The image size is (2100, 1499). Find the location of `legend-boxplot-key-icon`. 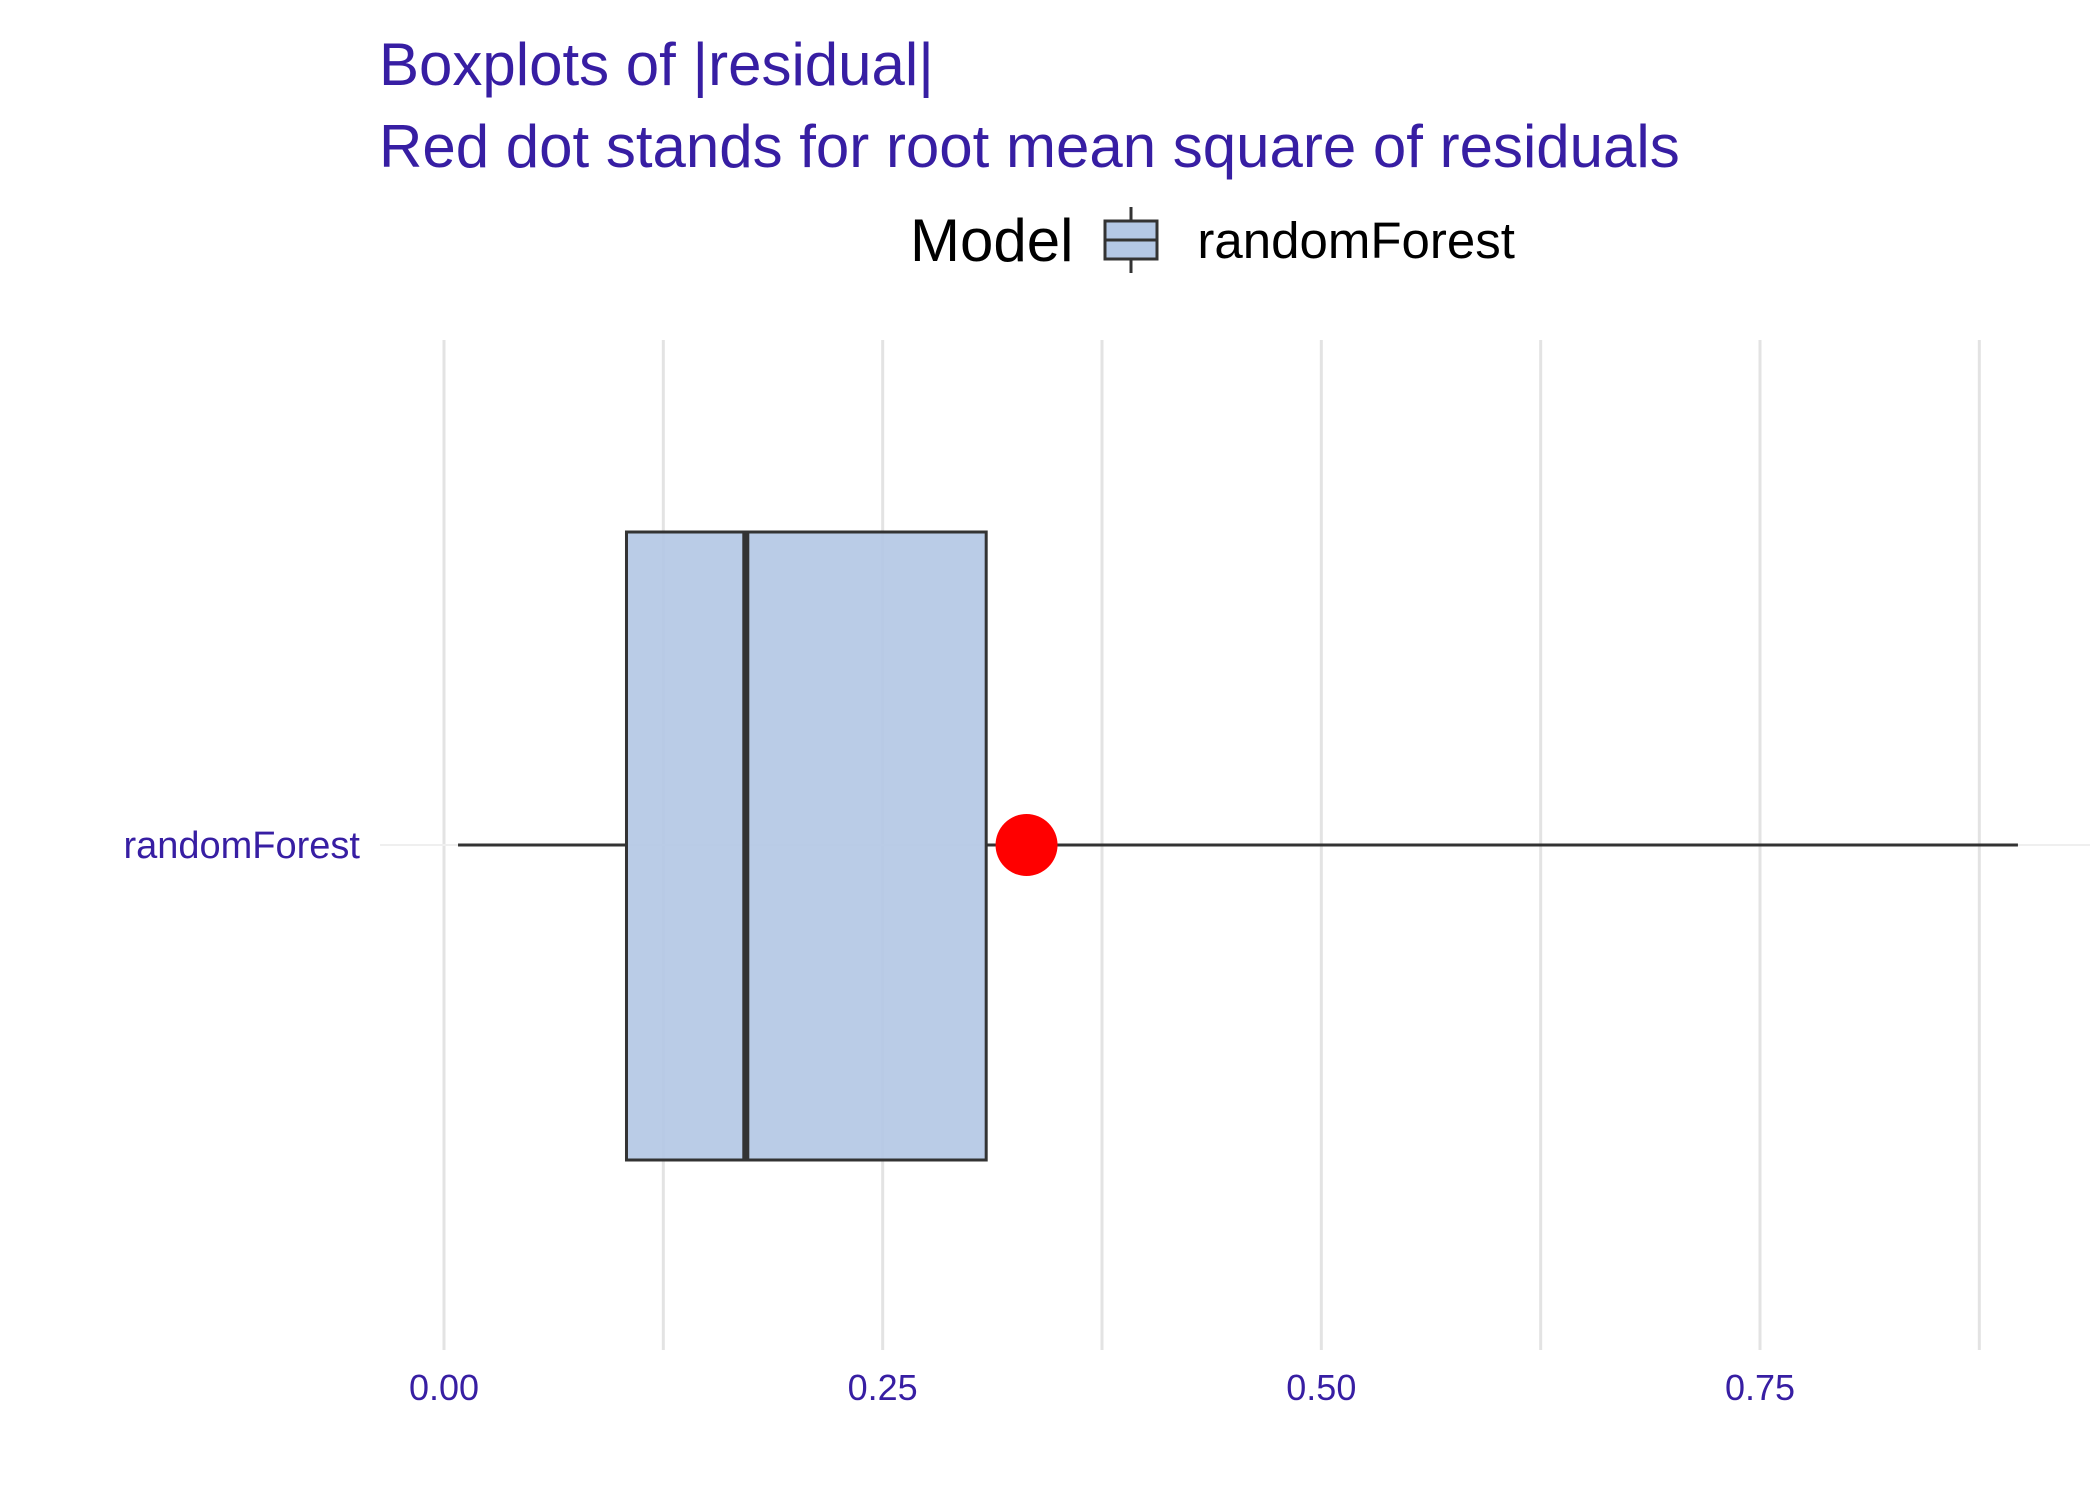

legend-boxplot-key-icon is located at coordinates (1131, 240).